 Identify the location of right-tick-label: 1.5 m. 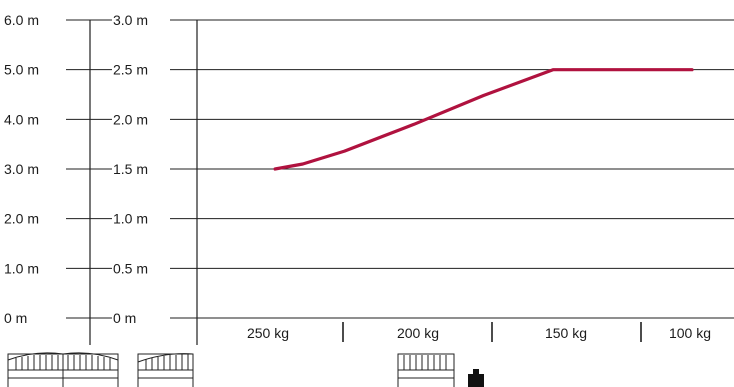
(130, 169).